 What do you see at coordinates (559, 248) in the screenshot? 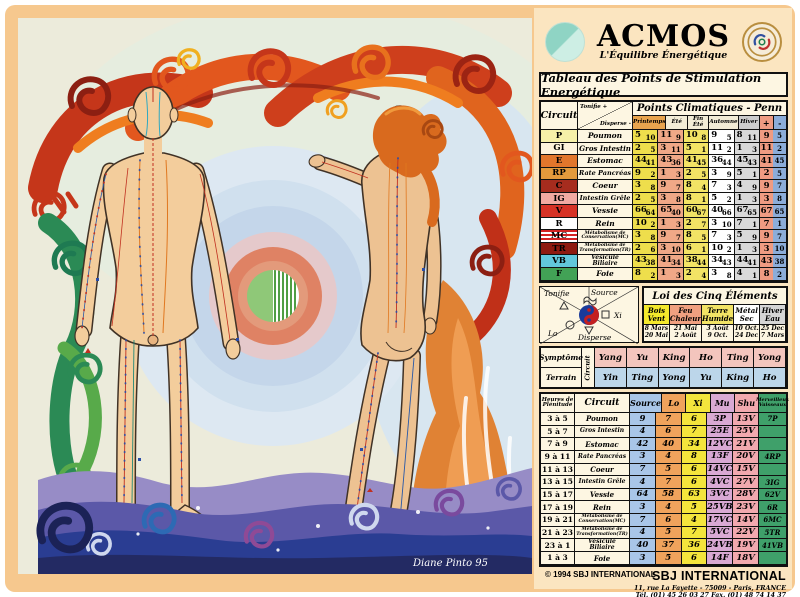
I see `circuit-code: TR` at bounding box center [559, 248].